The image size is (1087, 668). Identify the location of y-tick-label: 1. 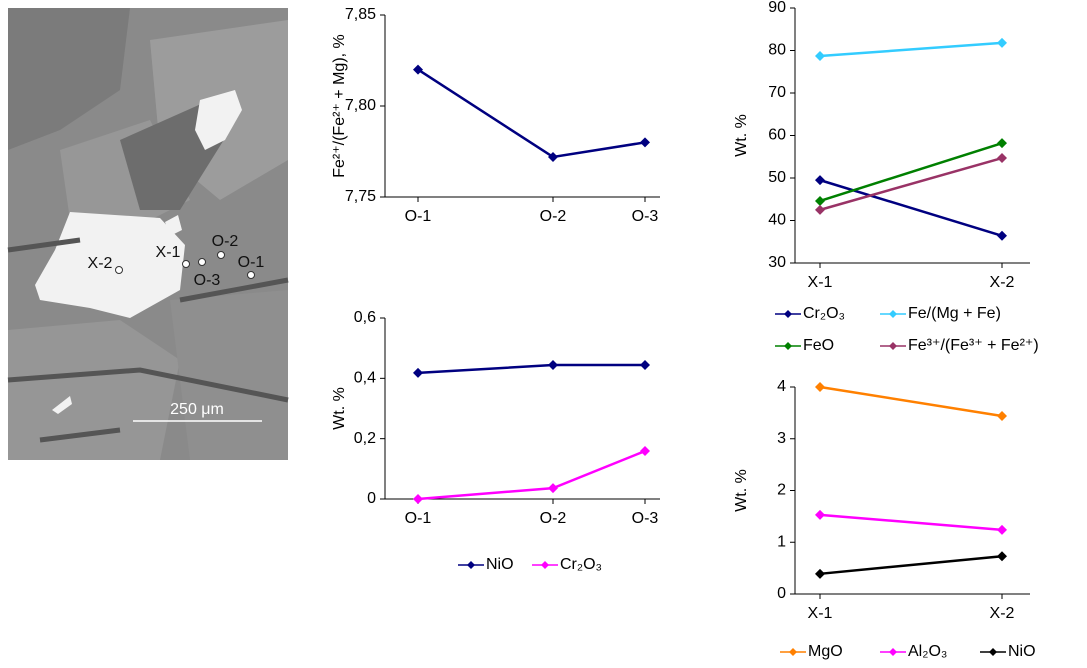
(781, 541).